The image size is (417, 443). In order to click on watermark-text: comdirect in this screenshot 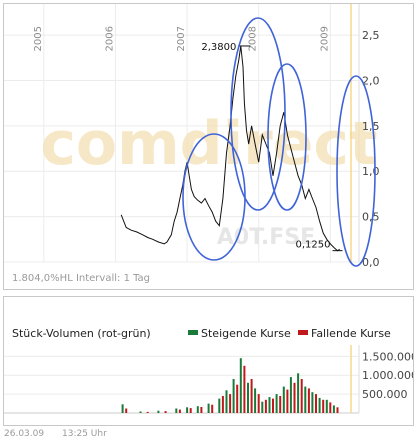, I will do `click(208, 144)`.